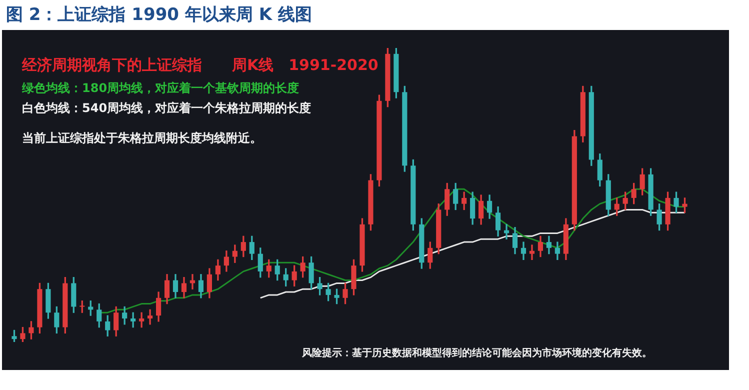  Describe the element at coordinates (161, 88) in the screenshot. I see `annotation: 绿色均线：180周均线，对应着一个基钦周期的长度` at that location.